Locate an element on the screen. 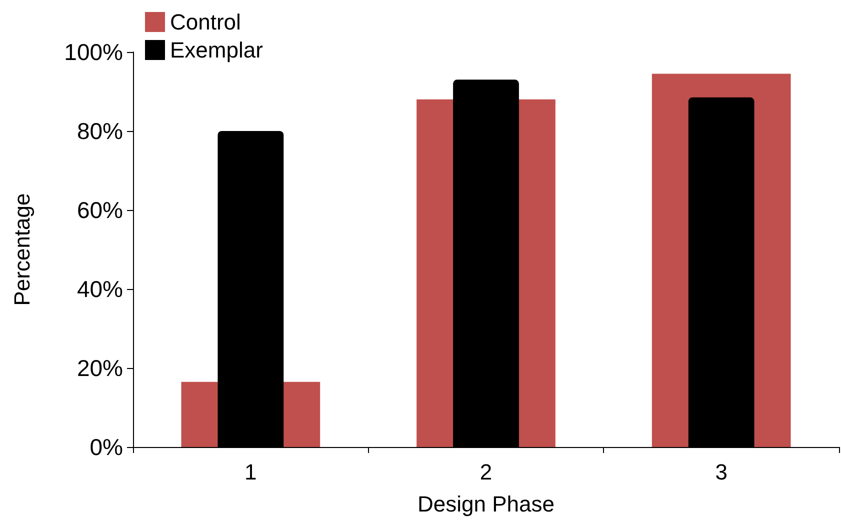 The height and width of the screenshot is (526, 841). y-tick-label: 0% is located at coordinates (106, 447).